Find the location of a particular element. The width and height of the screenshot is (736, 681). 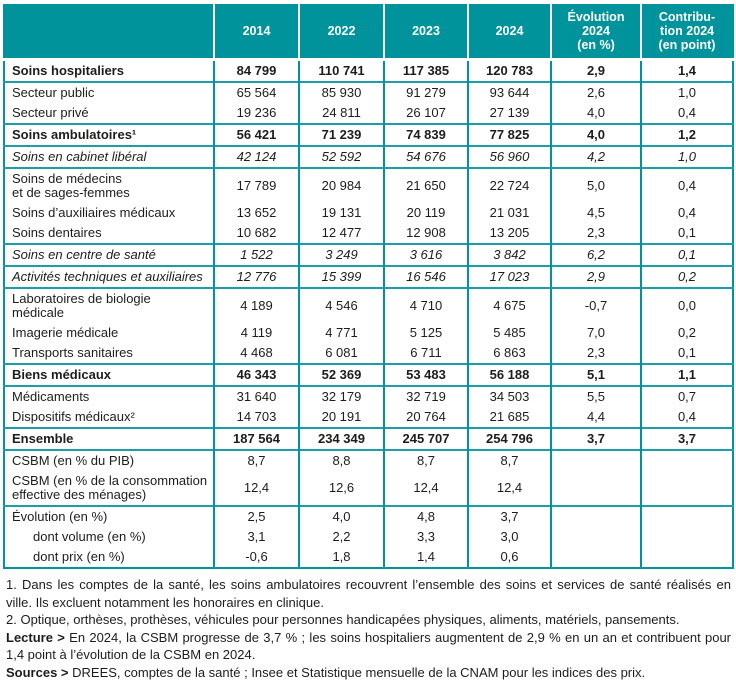

cell-value: 12 908 is located at coordinates (426, 233).